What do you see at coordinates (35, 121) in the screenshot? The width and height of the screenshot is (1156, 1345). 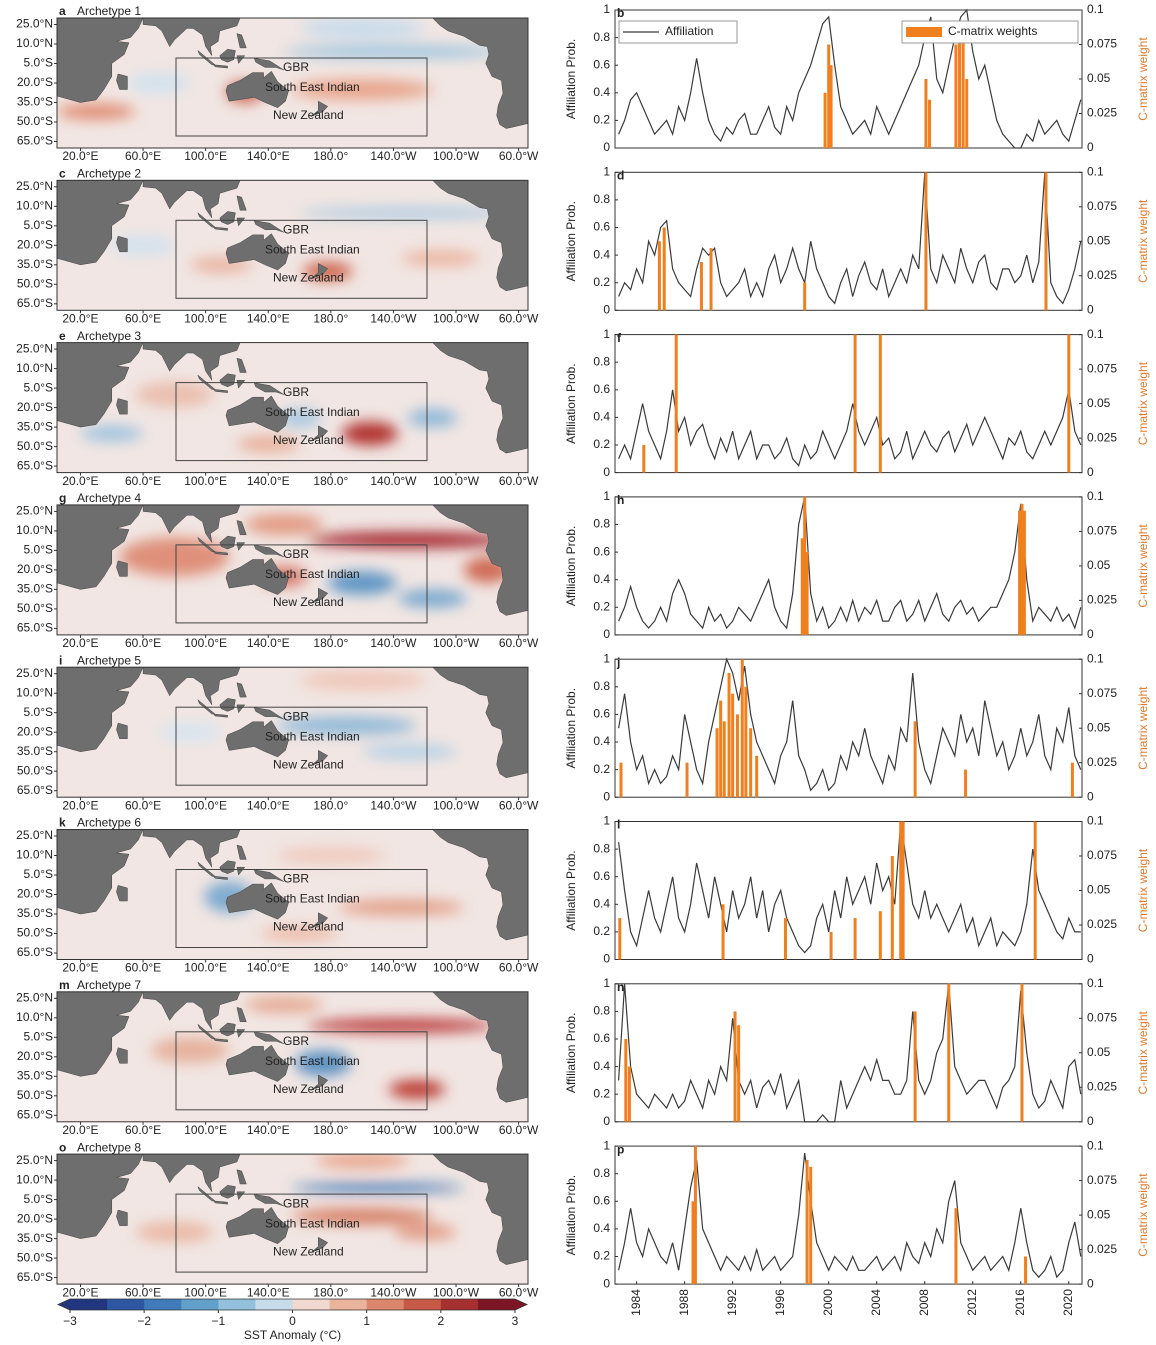 I see `y-tick-label: 50.0°S` at bounding box center [35, 121].